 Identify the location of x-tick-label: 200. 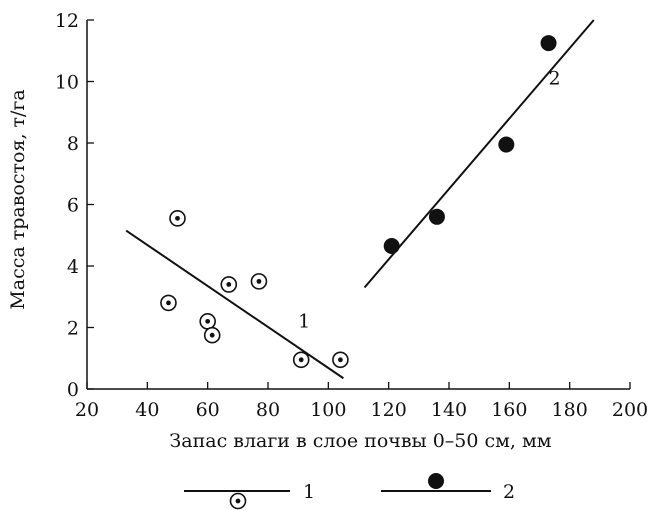
(630, 410).